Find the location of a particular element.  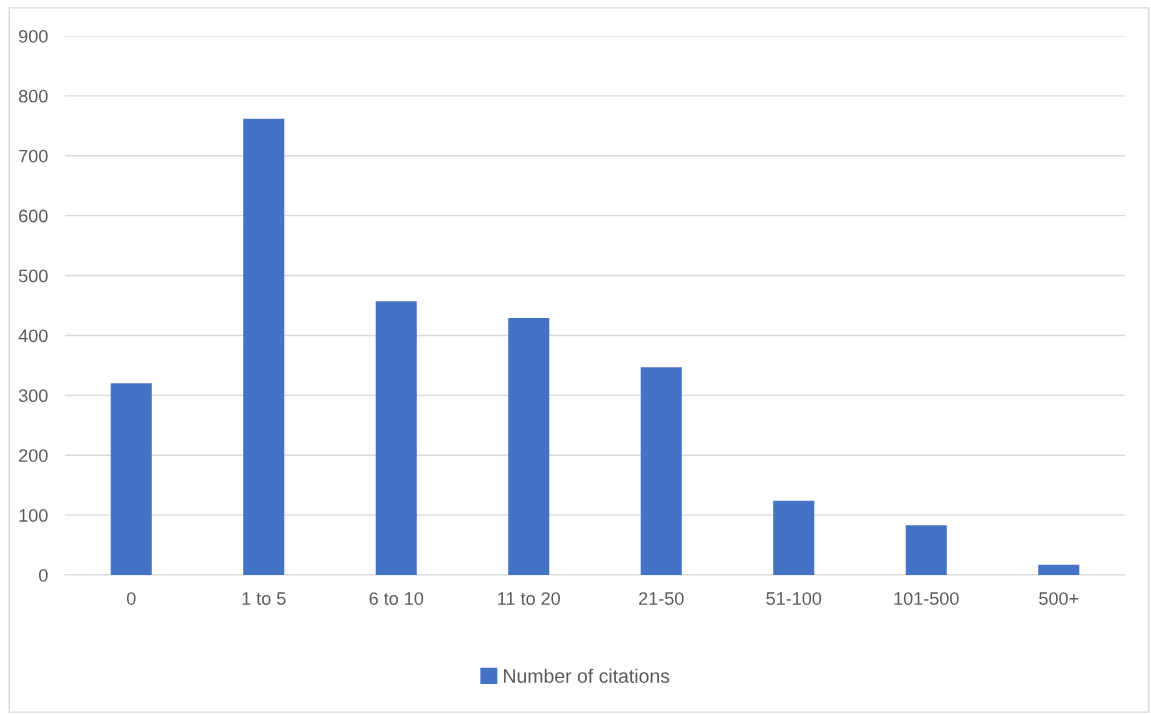

y-tick-label: 600 is located at coordinates (33, 216).